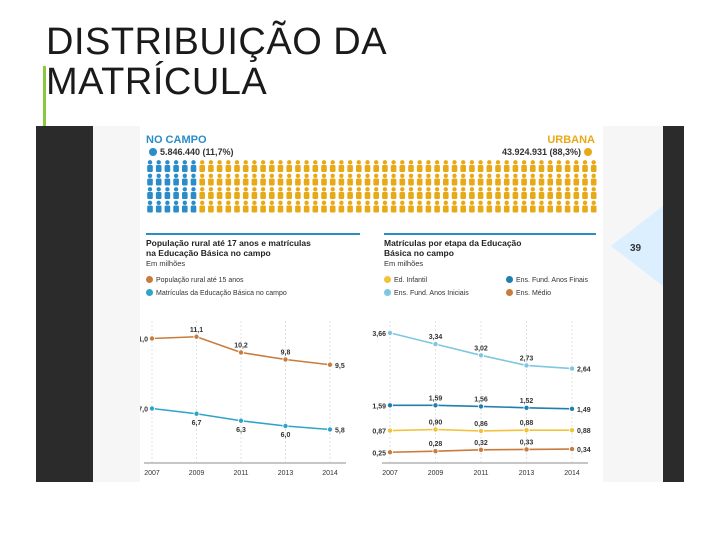 This screenshot has height=540, width=720. Describe the element at coordinates (411, 280) in the screenshot. I see `legend-label: Ed. Infantil` at that location.